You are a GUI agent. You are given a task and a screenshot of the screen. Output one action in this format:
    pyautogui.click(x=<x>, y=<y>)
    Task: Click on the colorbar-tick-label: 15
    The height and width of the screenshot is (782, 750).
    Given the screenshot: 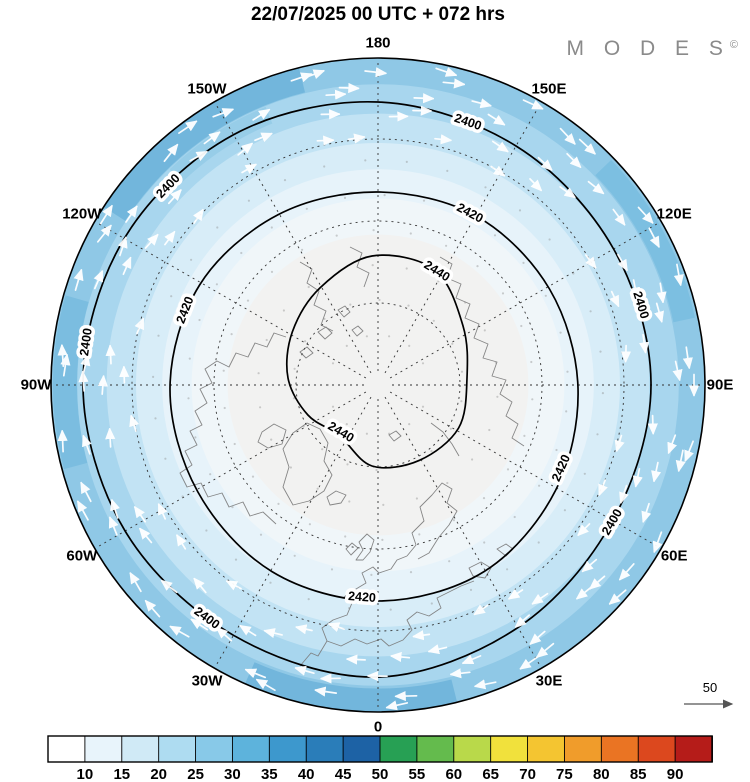 What is the action you would take?
    pyautogui.click(x=121, y=774)
    